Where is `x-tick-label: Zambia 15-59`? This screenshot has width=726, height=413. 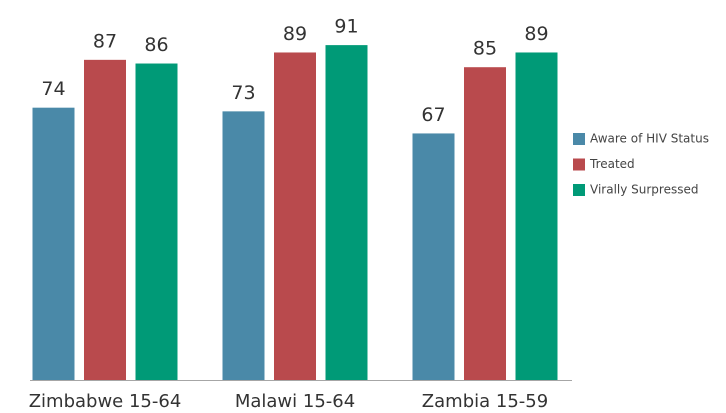 x-tick-label: Zambia 15-59 is located at coordinates (485, 401).